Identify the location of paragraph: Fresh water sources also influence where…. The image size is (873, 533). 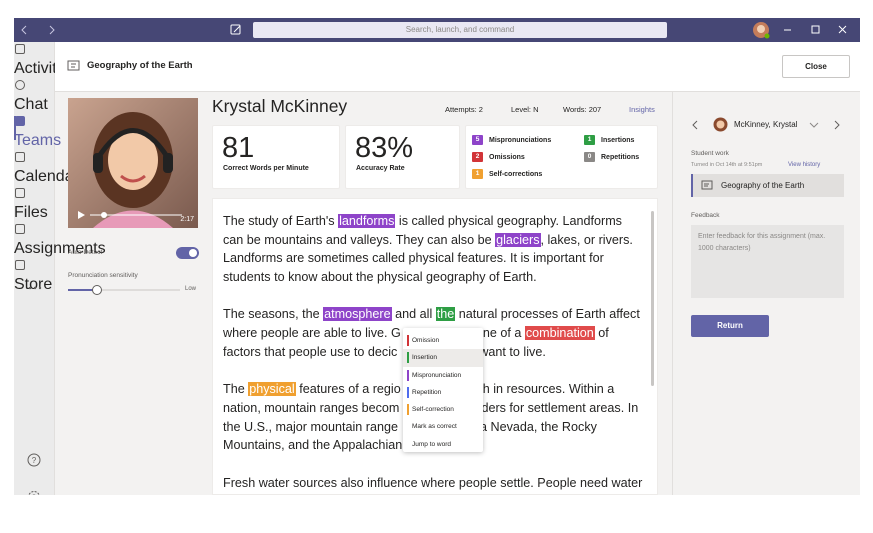
(440, 483).